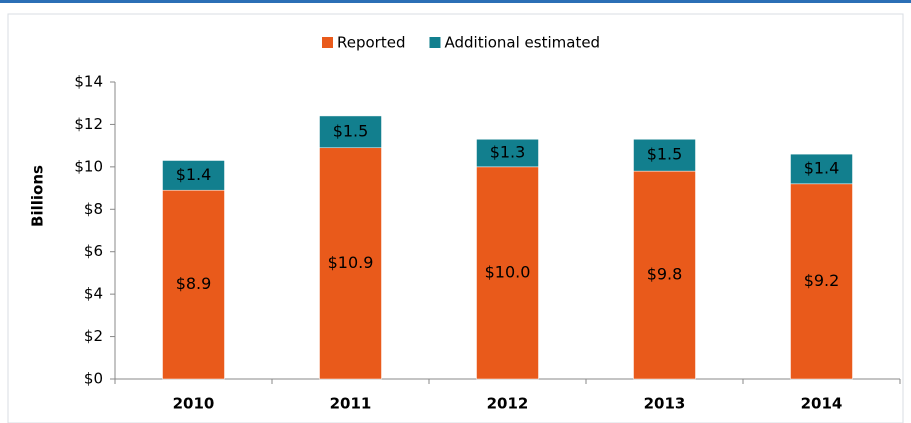 This screenshot has height=423, width=911. I want to click on value-label: $9.2, so click(822, 280).